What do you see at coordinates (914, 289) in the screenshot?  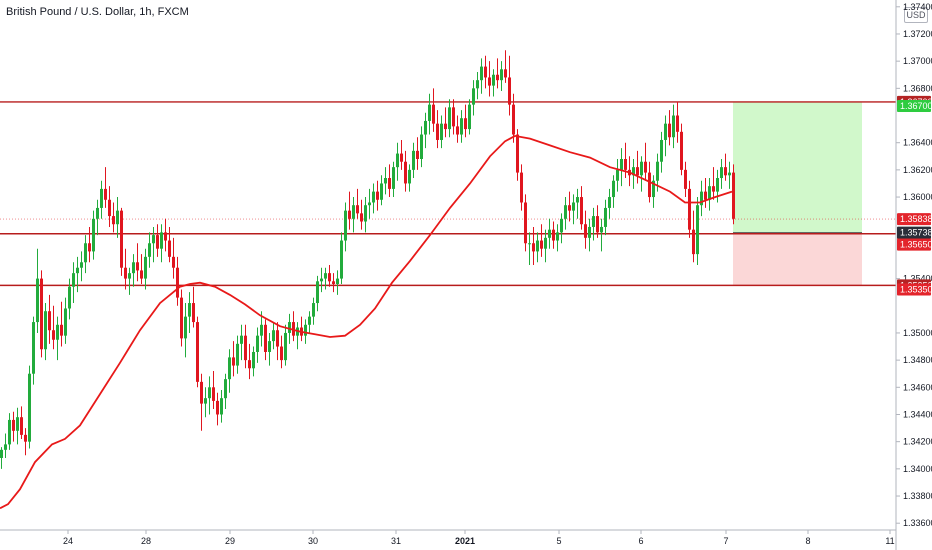 I see `price-tag: 1.35350` at bounding box center [914, 289].